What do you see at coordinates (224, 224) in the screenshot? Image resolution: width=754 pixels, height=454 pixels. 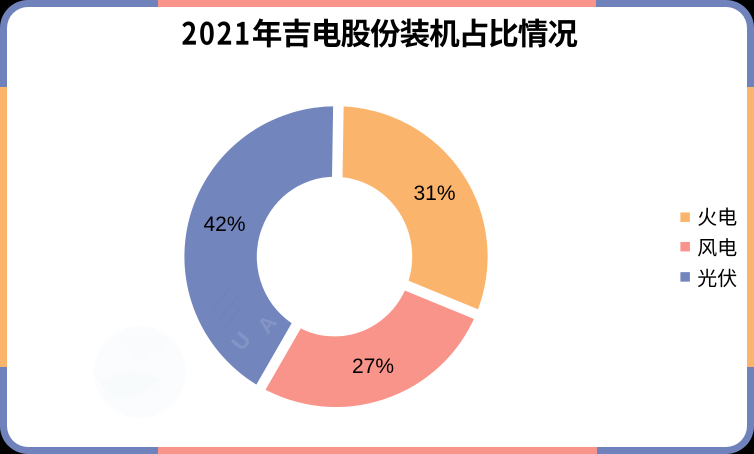 I see `svg-text: 42%` at bounding box center [224, 224].